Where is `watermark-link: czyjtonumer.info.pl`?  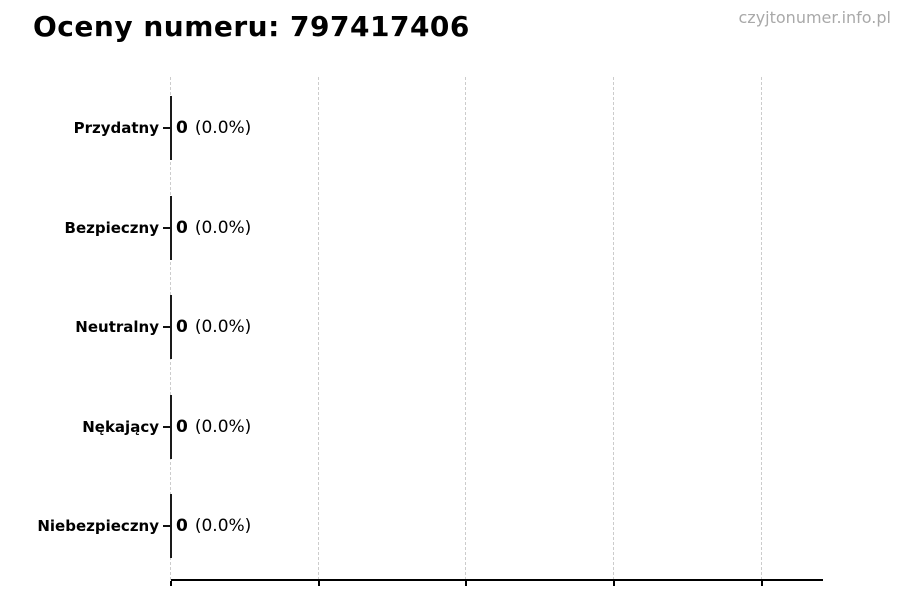 watermark-link: czyjtonumer.info.pl is located at coordinates (815, 17).